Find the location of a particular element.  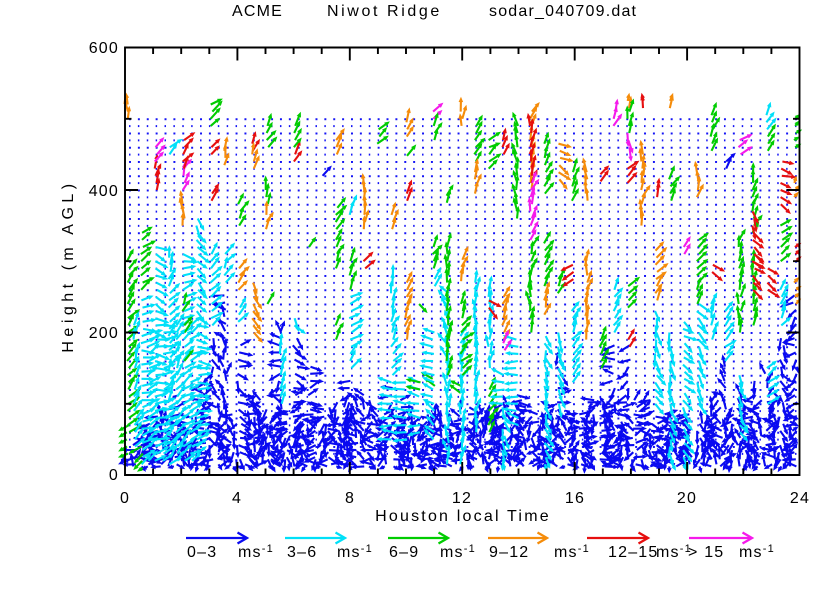

svg-text: 12 is located at coordinates (462, 498).